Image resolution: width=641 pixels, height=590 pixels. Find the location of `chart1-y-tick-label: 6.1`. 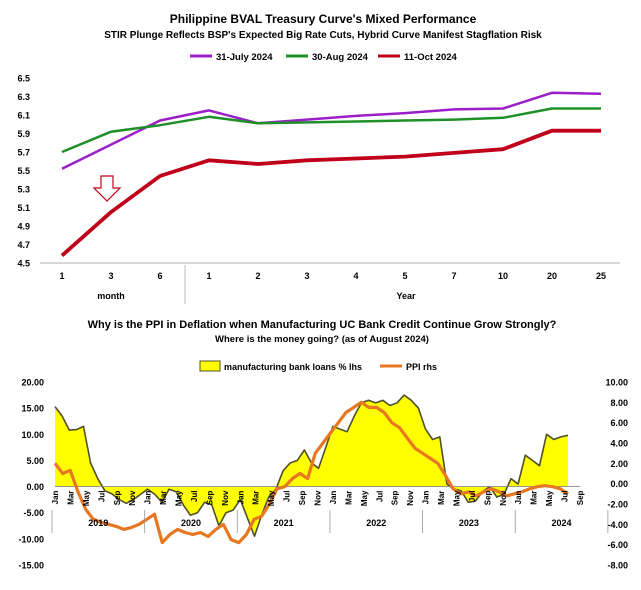

chart1-y-tick-label: 6.1 is located at coordinates (23, 116).